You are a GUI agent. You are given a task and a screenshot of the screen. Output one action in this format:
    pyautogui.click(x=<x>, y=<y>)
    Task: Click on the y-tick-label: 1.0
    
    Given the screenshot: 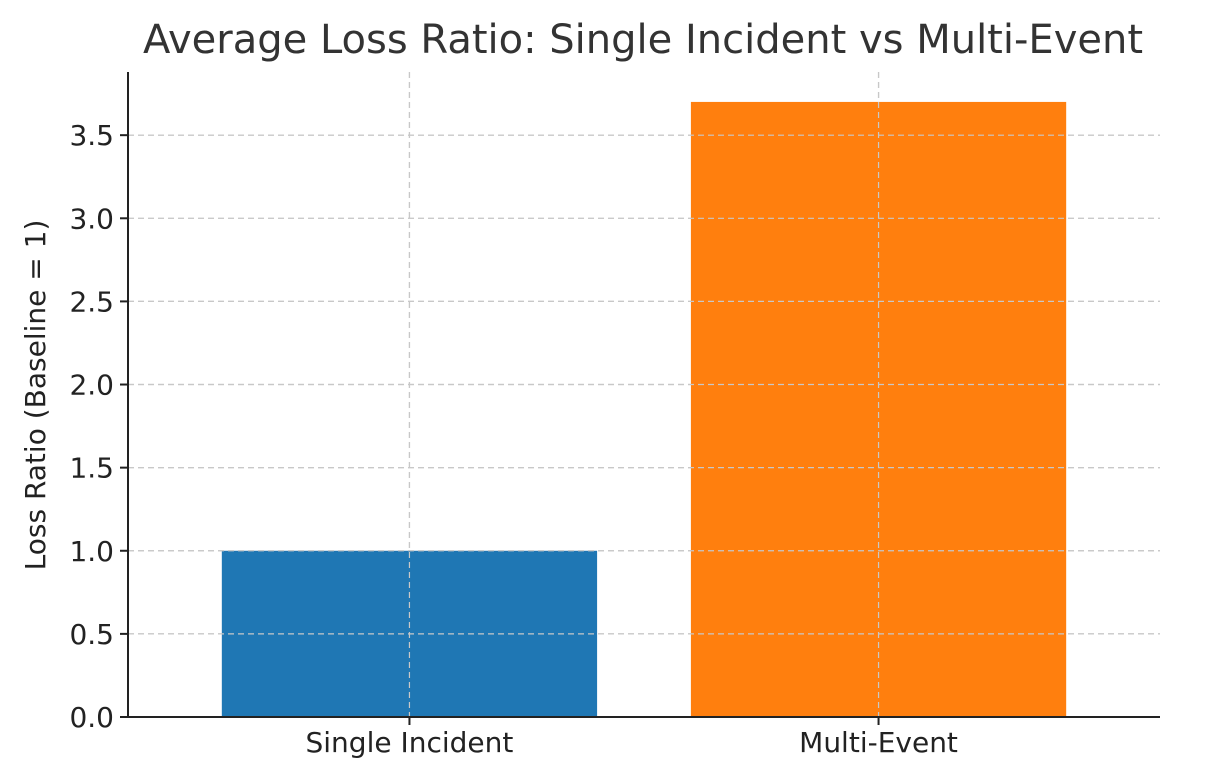 What is the action you would take?
    pyautogui.click(x=91, y=551)
    